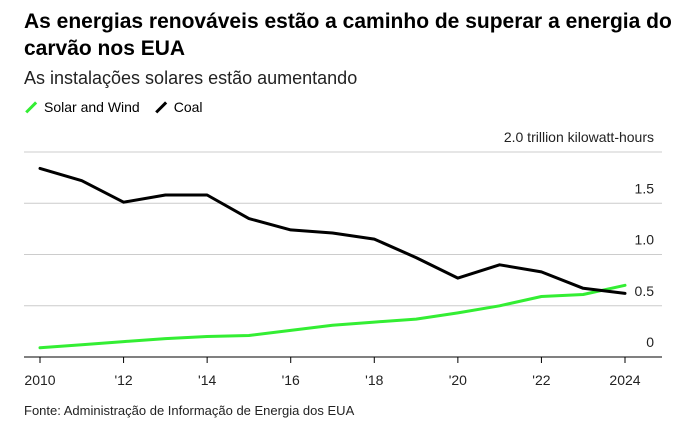 The width and height of the screenshot is (696, 430). I want to click on y-tick-label: 1.0, so click(645, 240).